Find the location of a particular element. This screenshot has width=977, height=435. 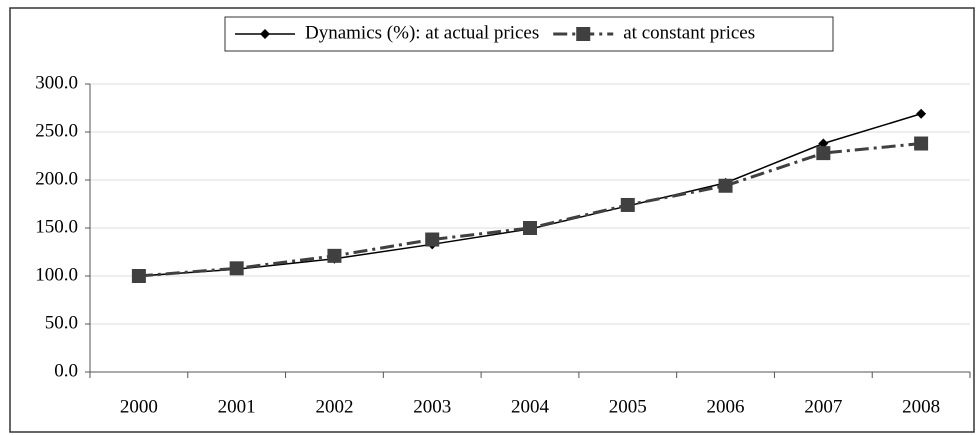

y-tick-label: 200.0 is located at coordinates (56, 178).